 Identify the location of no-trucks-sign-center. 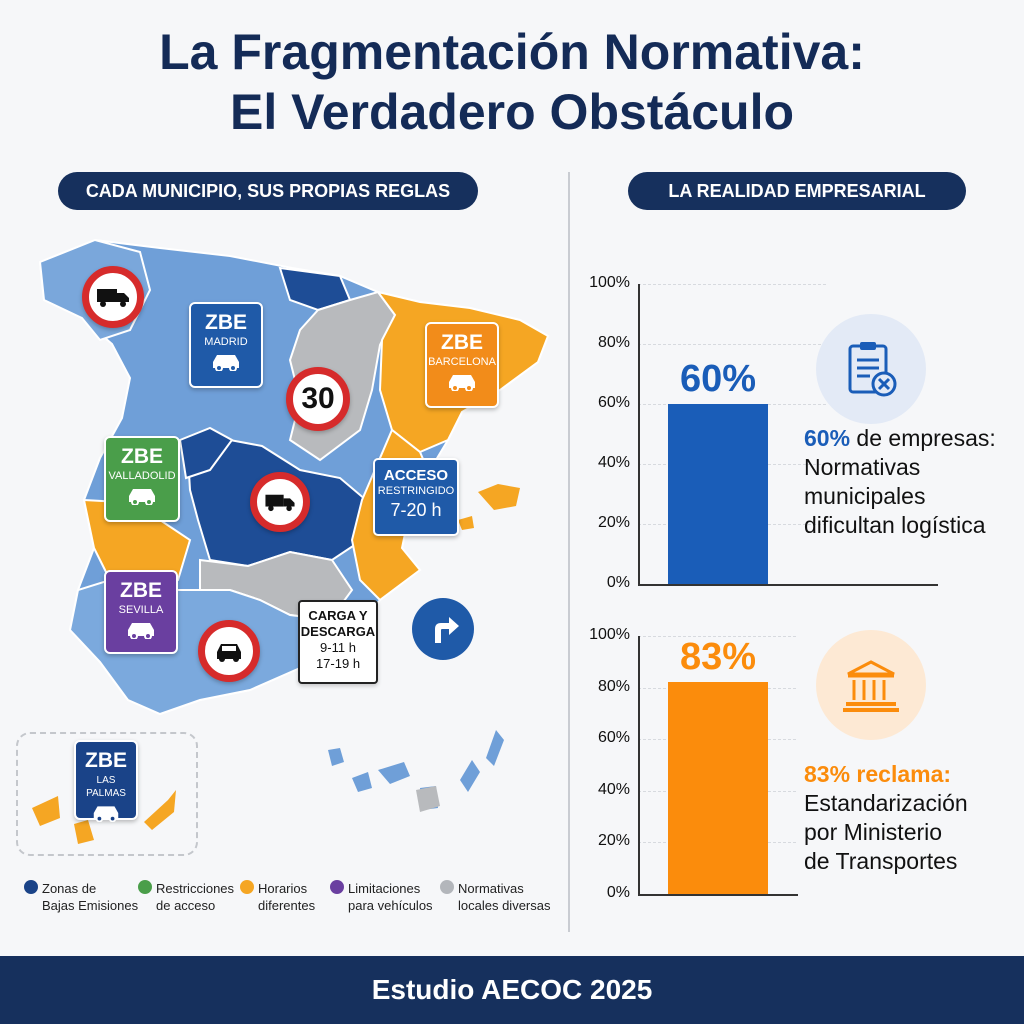
(280, 502).